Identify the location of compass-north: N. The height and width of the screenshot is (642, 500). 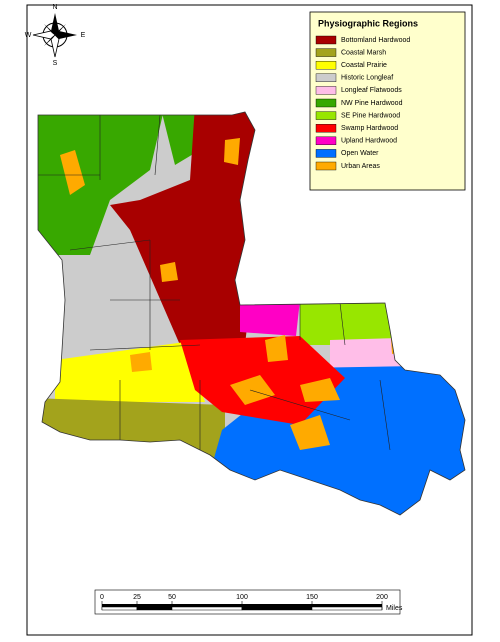
(54, 7).